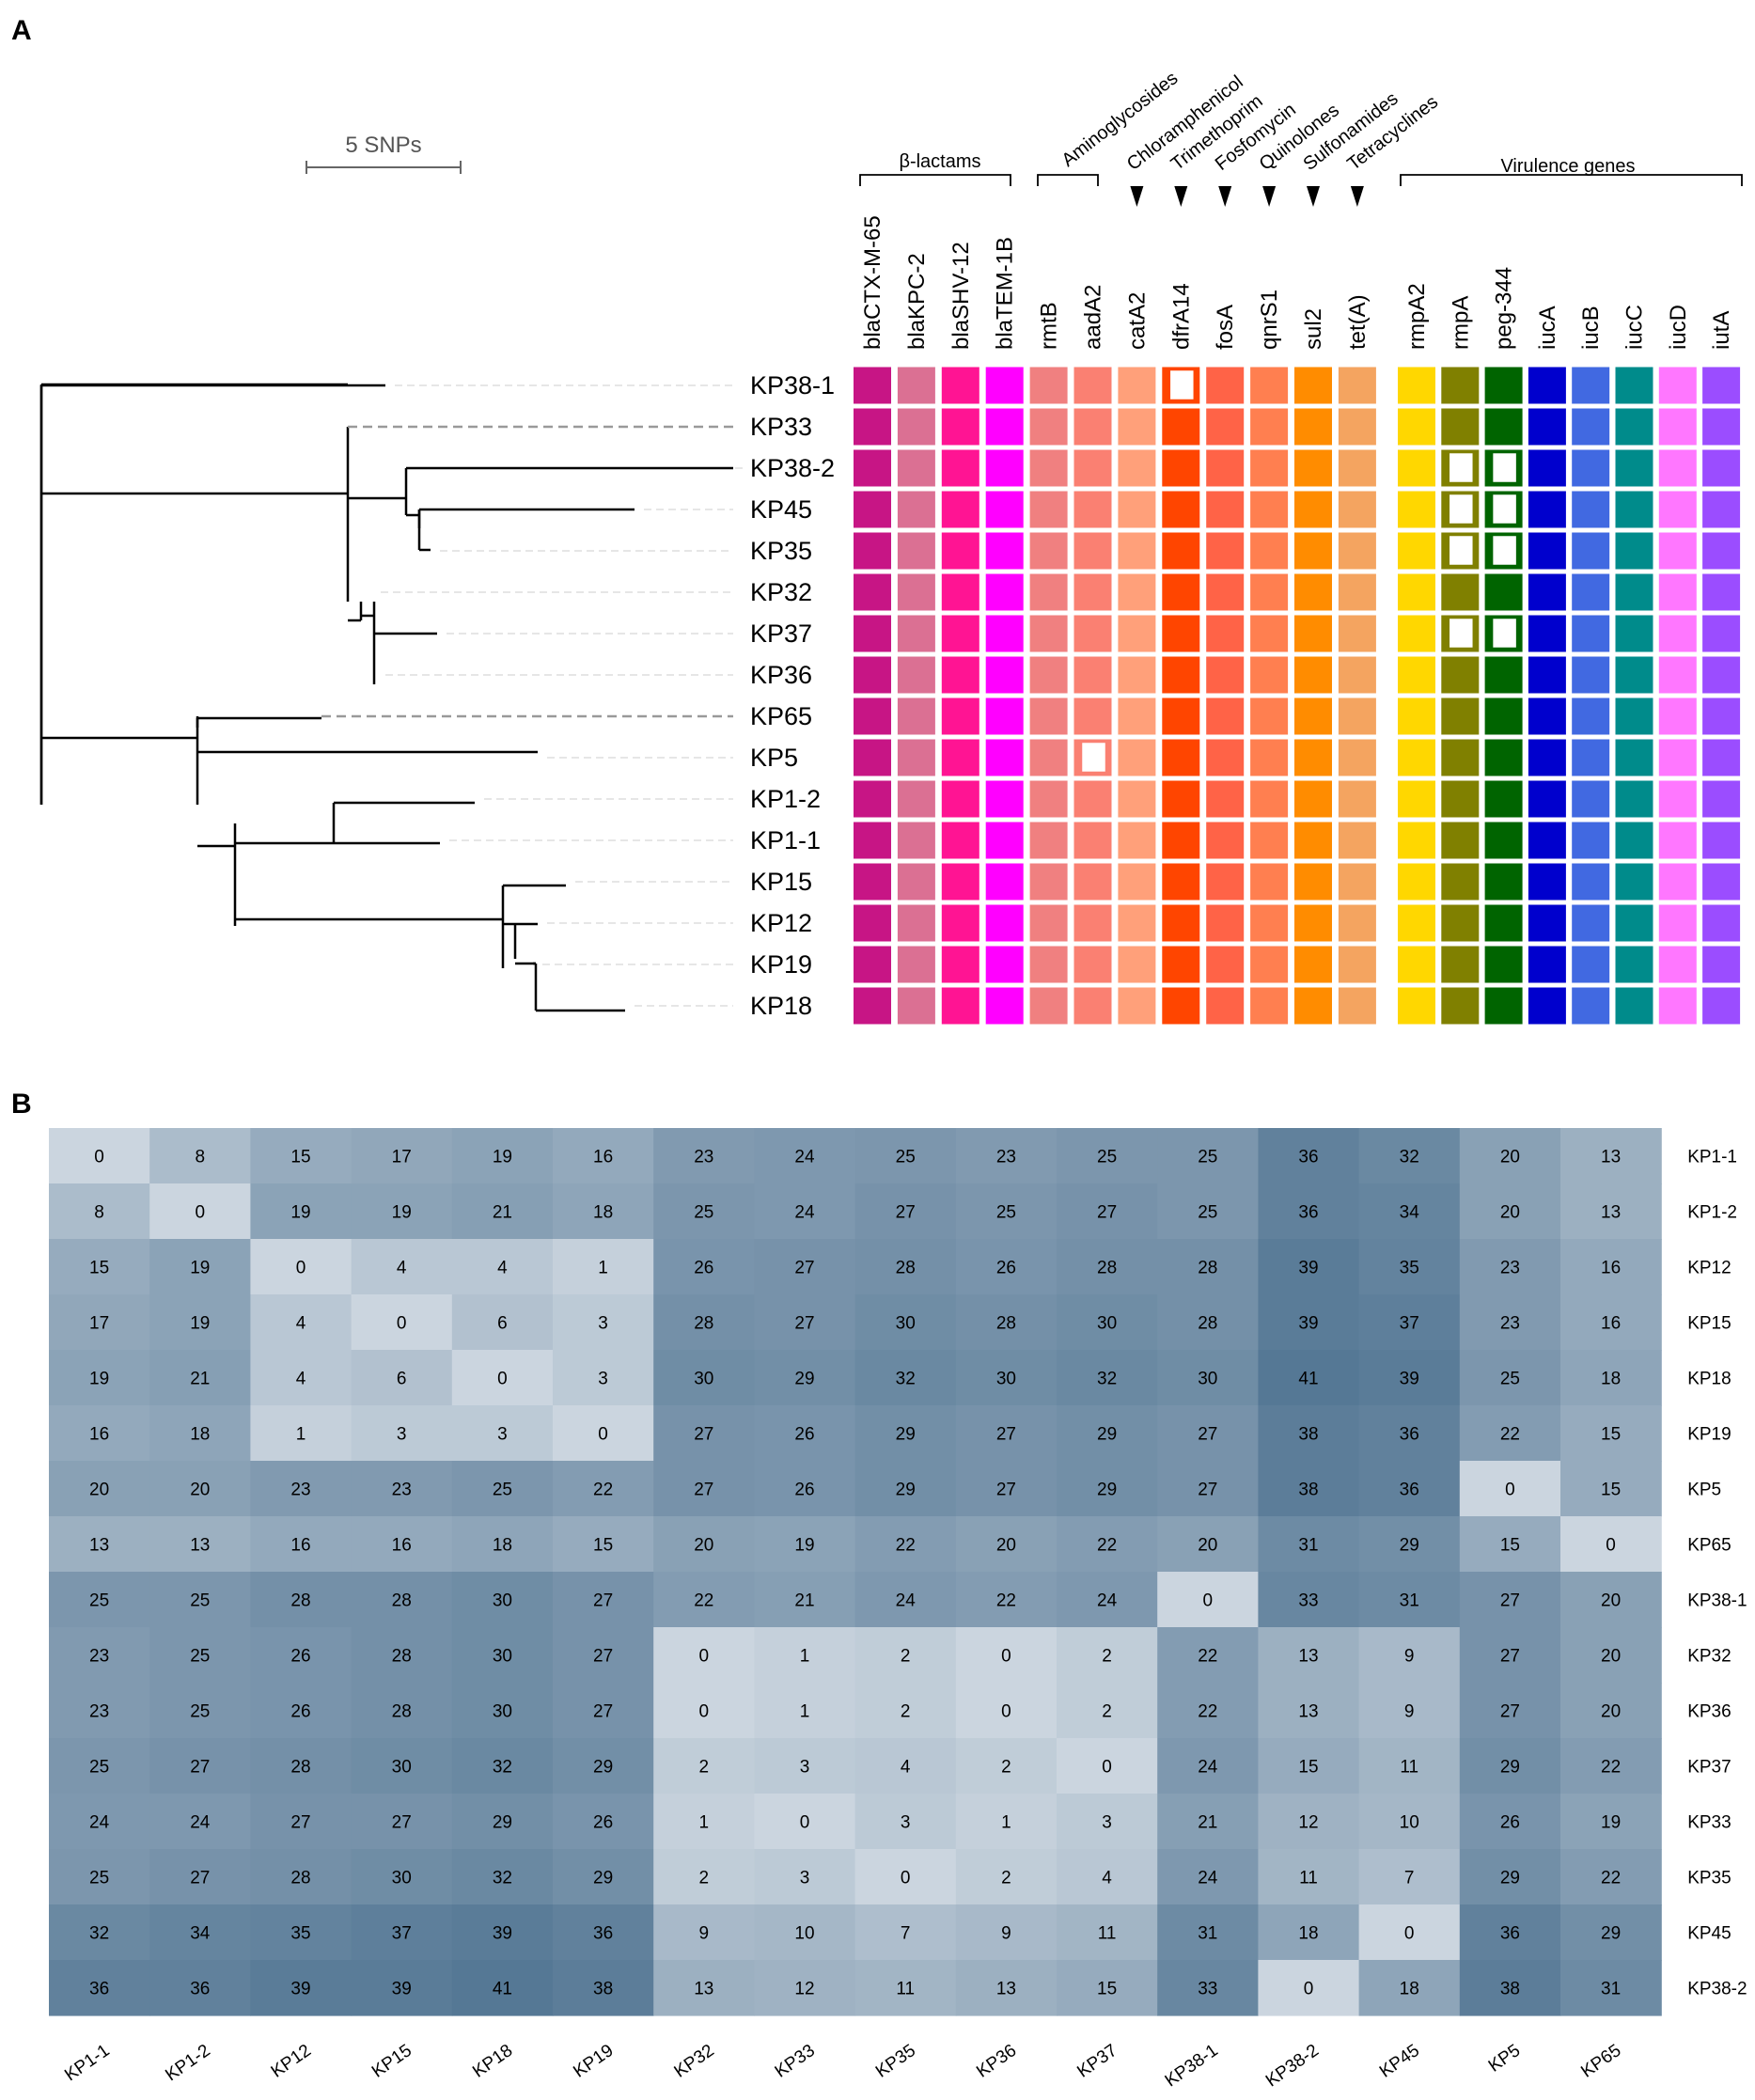 This screenshot has width=1755, height=2100. Describe the element at coordinates (391, 2061) in the screenshot. I see `heatmap-column-label: KP15` at that location.